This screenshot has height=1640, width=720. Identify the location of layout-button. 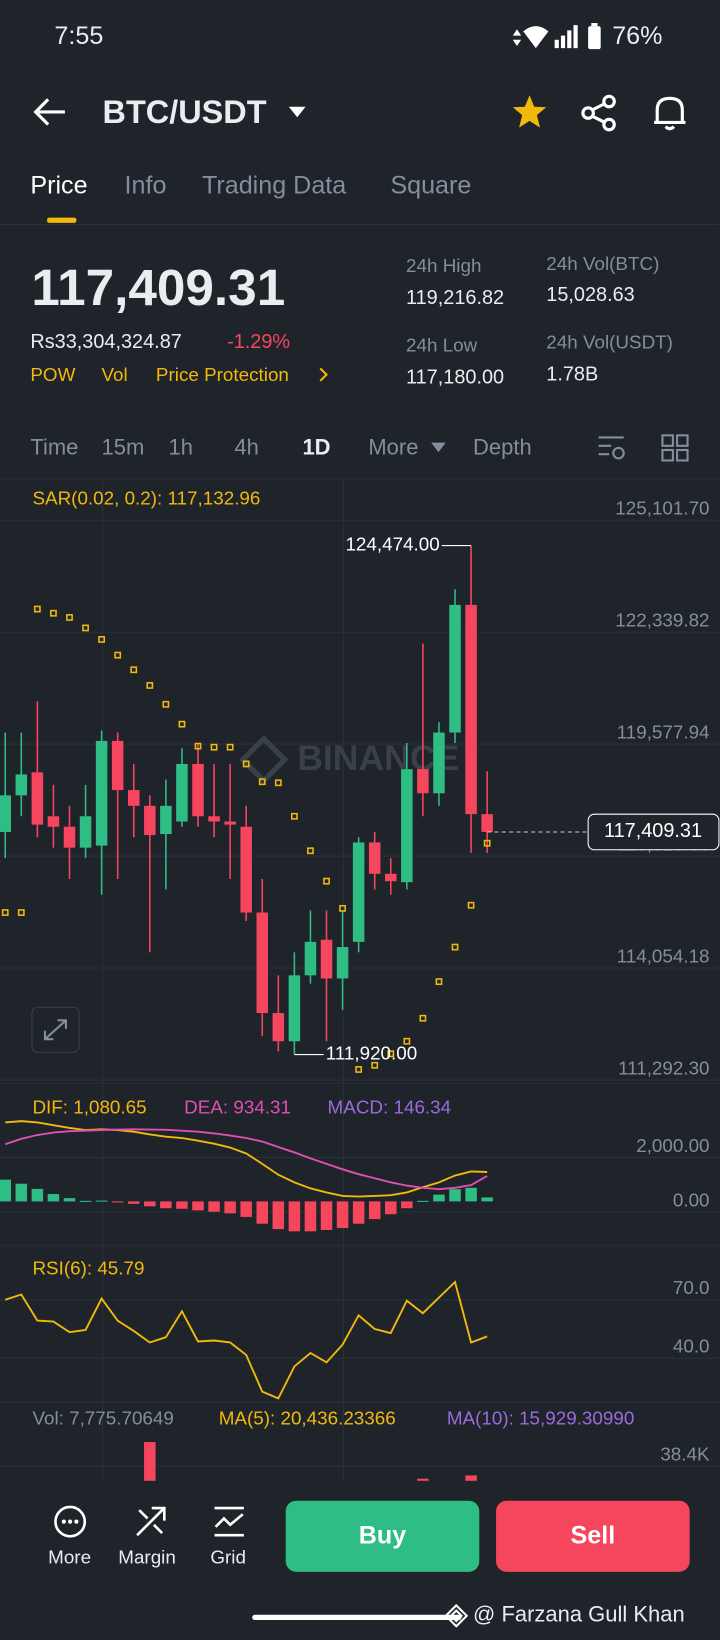
(674, 447).